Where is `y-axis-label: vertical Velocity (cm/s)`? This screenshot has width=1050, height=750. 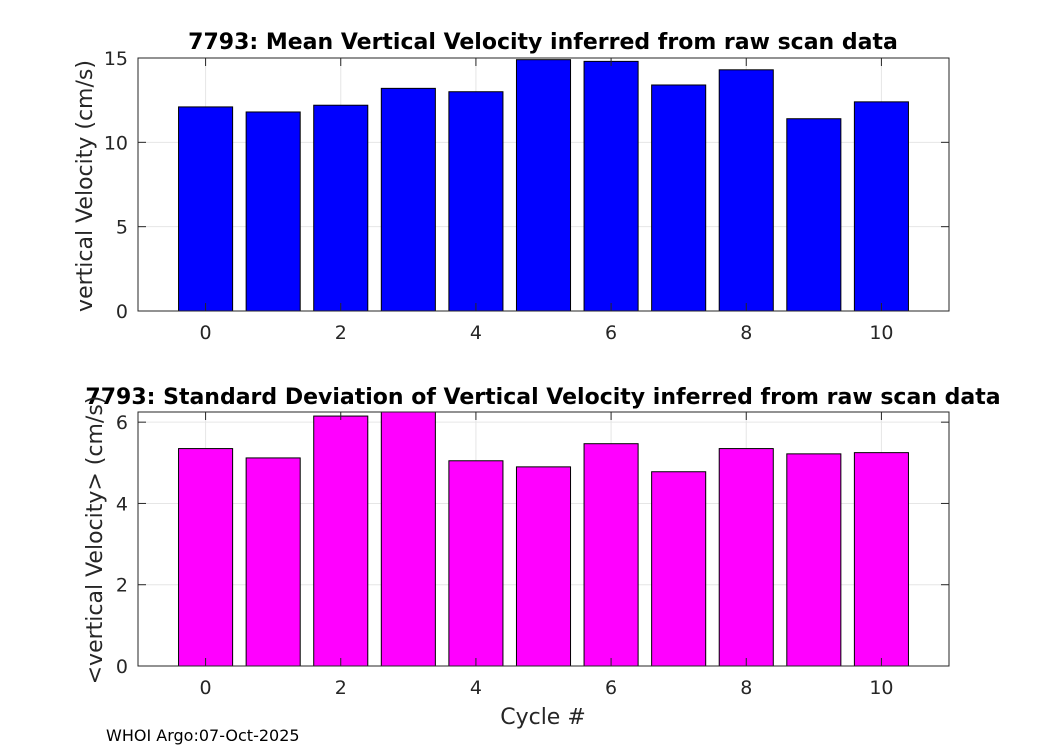 y-axis-label: vertical Velocity (cm/s) is located at coordinates (85, 186).